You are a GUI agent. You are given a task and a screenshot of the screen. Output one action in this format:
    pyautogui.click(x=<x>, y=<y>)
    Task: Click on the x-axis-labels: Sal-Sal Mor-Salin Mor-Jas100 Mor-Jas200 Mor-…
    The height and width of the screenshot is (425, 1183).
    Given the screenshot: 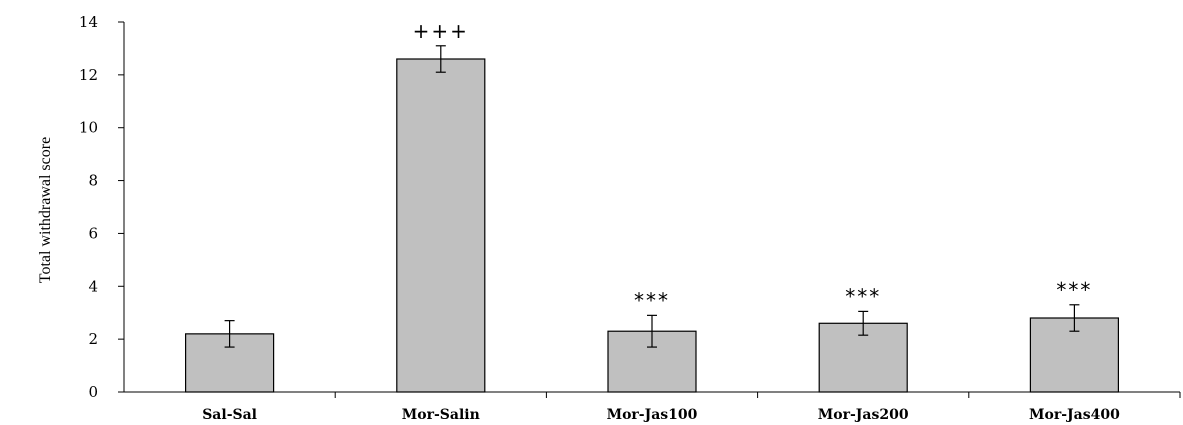 What is the action you would take?
    pyautogui.click(x=691, y=407)
    